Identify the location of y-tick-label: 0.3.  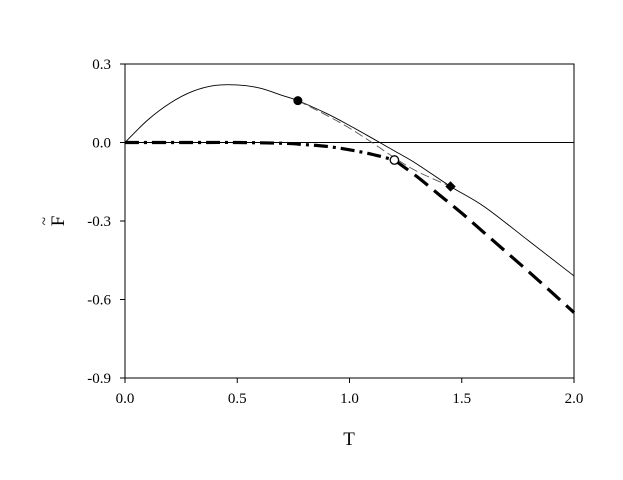
(101, 65).